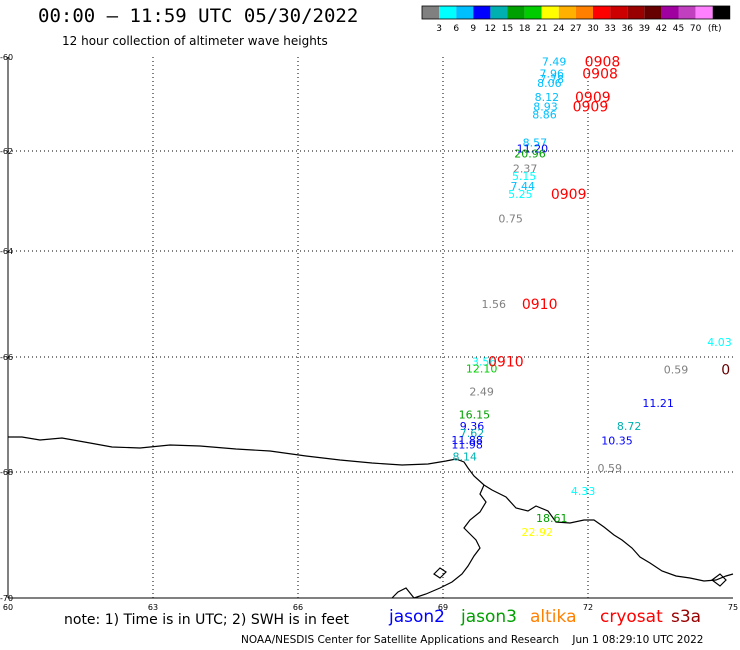  What do you see at coordinates (638, 640) in the screenshot?
I see `credit-timestamp: Jun 1 08:29:10 UTC 2022` at bounding box center [638, 640].